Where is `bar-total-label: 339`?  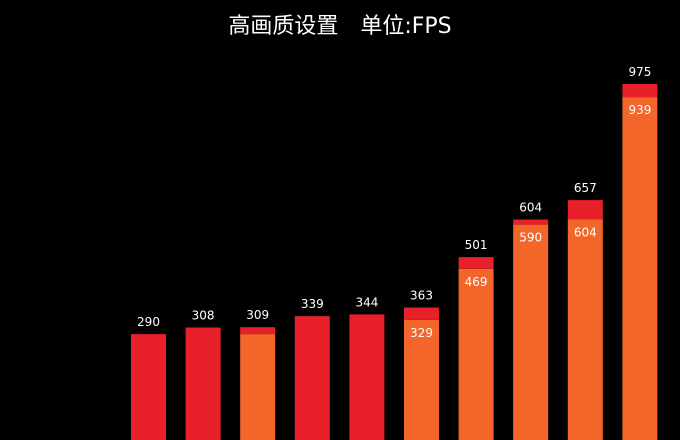
bar-total-label: 339 is located at coordinates (312, 304).